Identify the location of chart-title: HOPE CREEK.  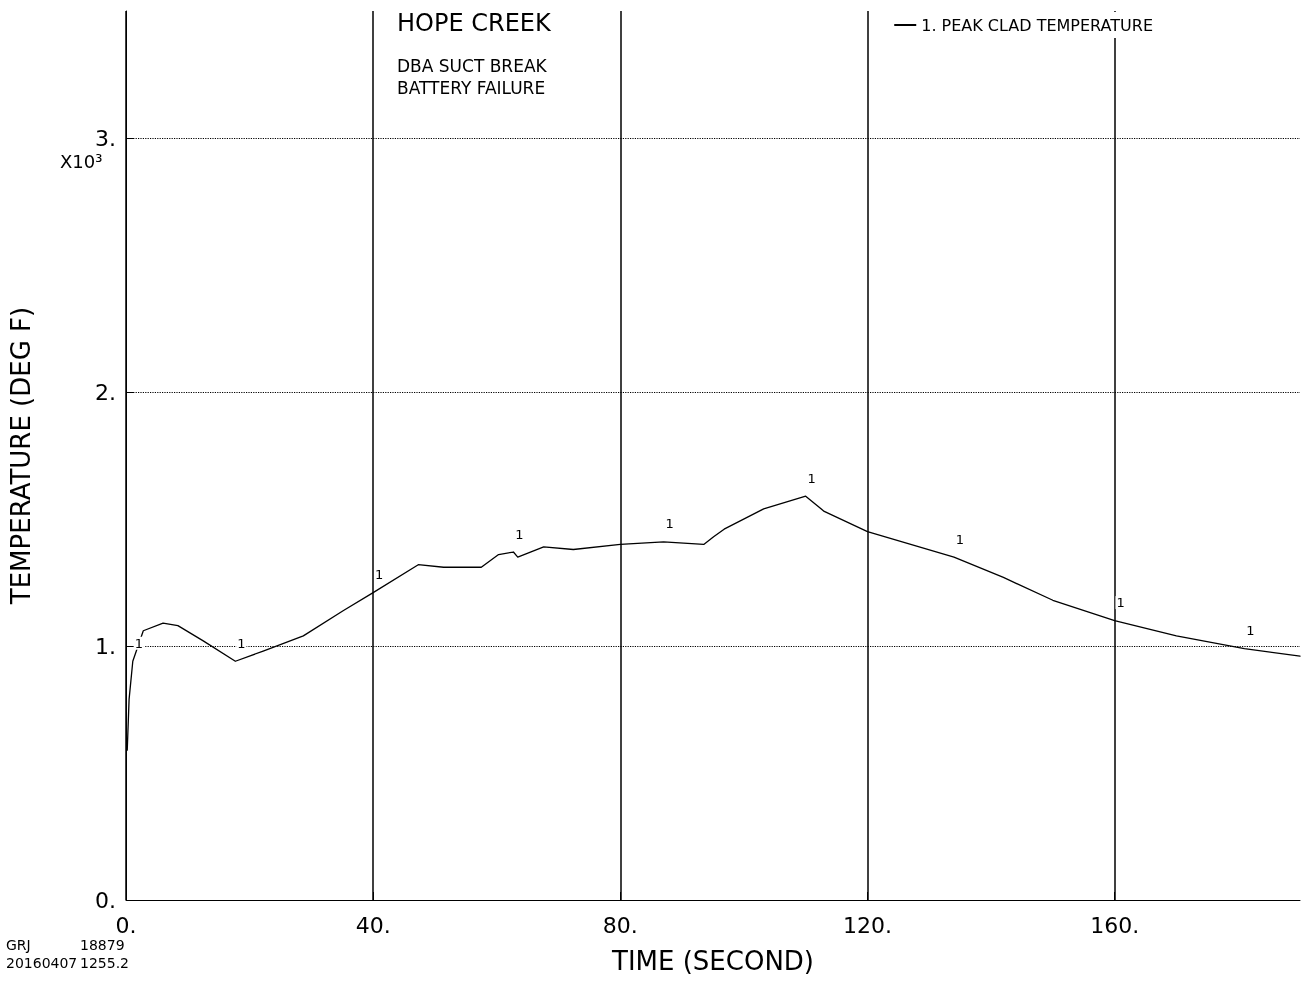
(474, 23).